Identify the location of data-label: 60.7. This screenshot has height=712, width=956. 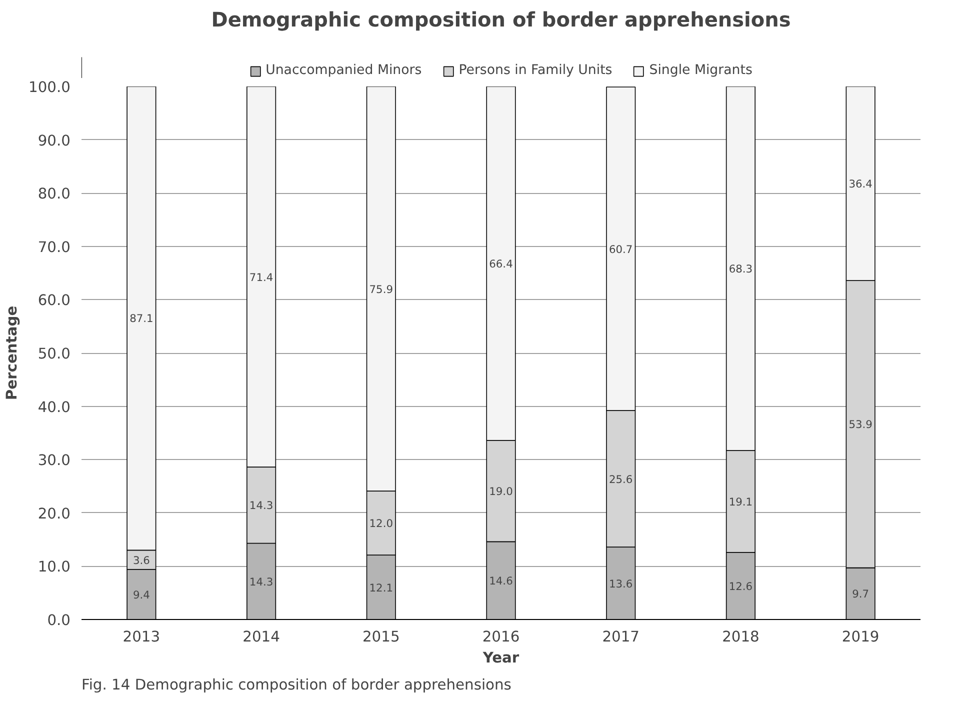
(620, 249).